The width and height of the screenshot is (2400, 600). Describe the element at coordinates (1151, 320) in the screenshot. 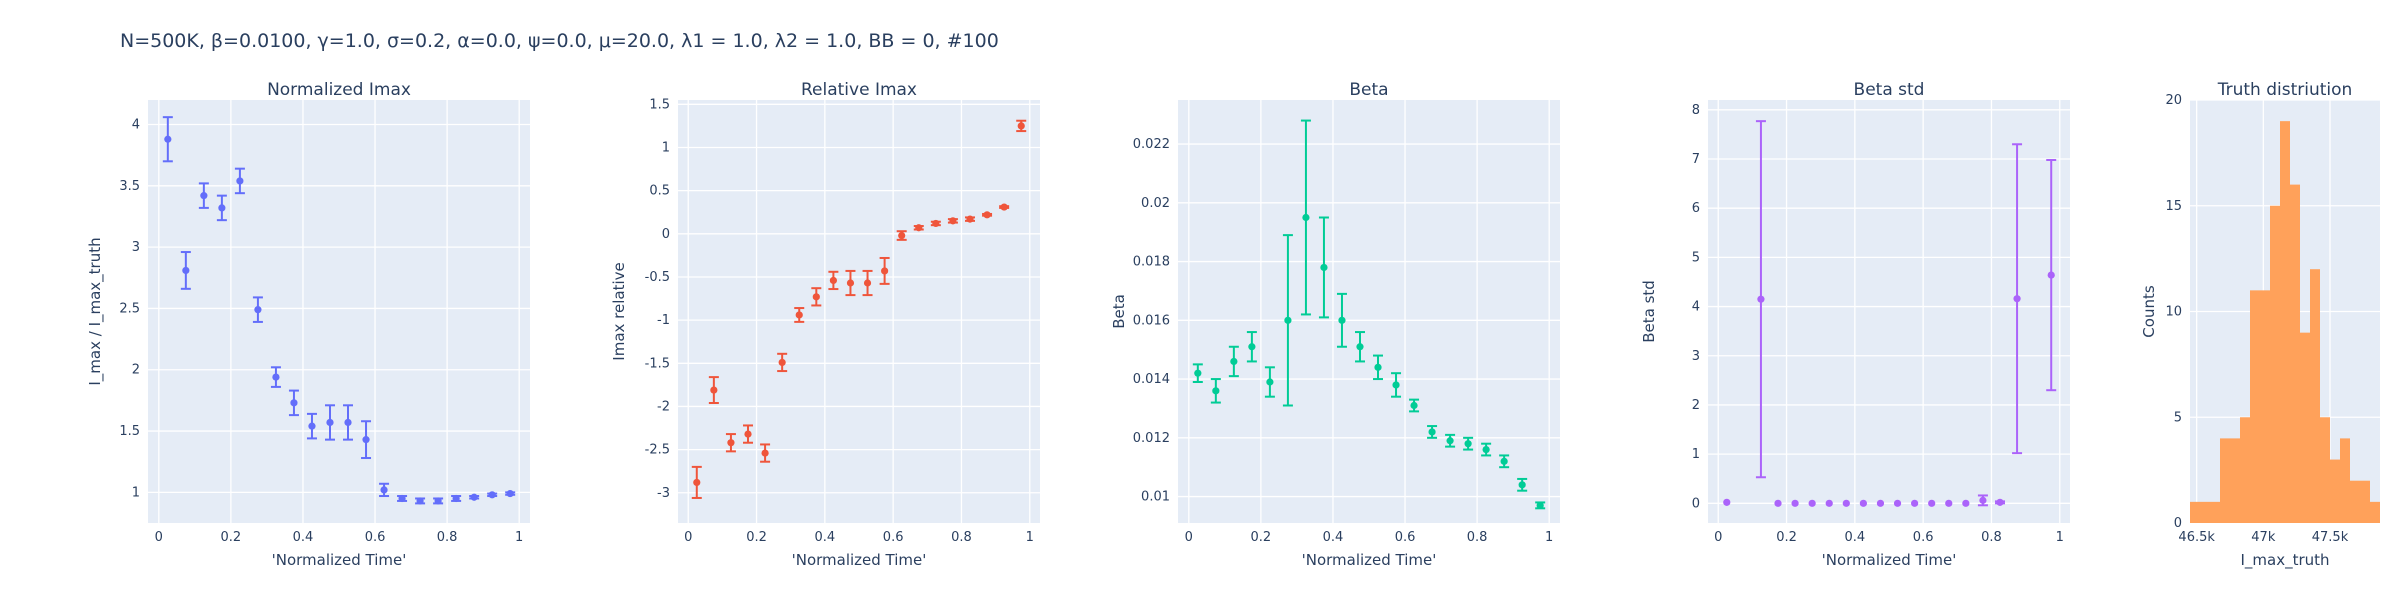

I see `y-tick-label: 0.016` at that location.